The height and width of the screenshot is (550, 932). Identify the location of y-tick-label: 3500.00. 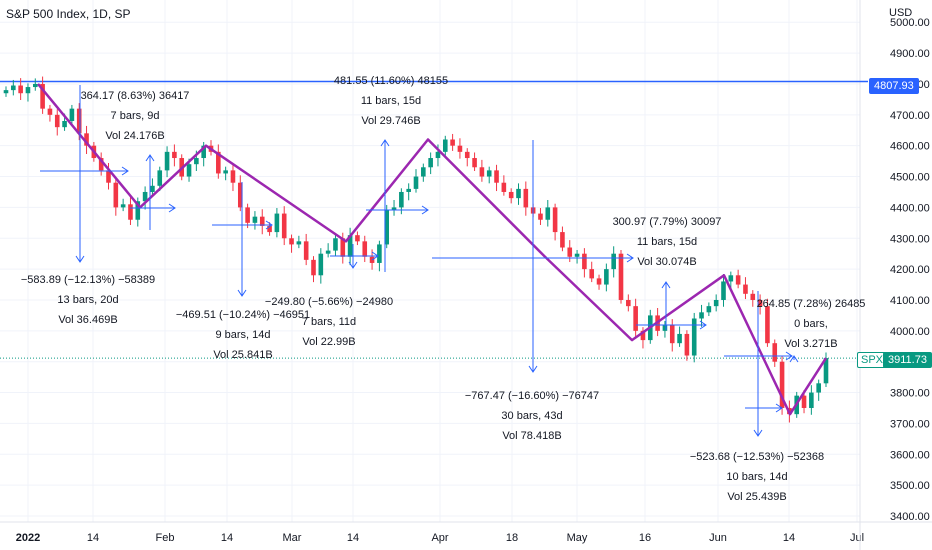
(910, 486).